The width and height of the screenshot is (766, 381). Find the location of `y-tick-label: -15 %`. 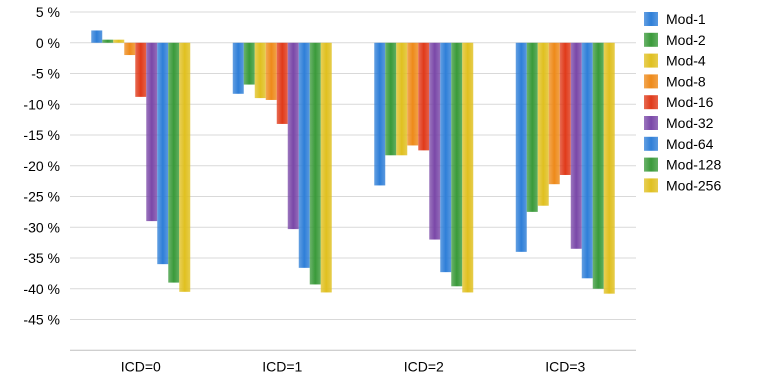

y-tick-label: -15 % is located at coordinates (41, 135).